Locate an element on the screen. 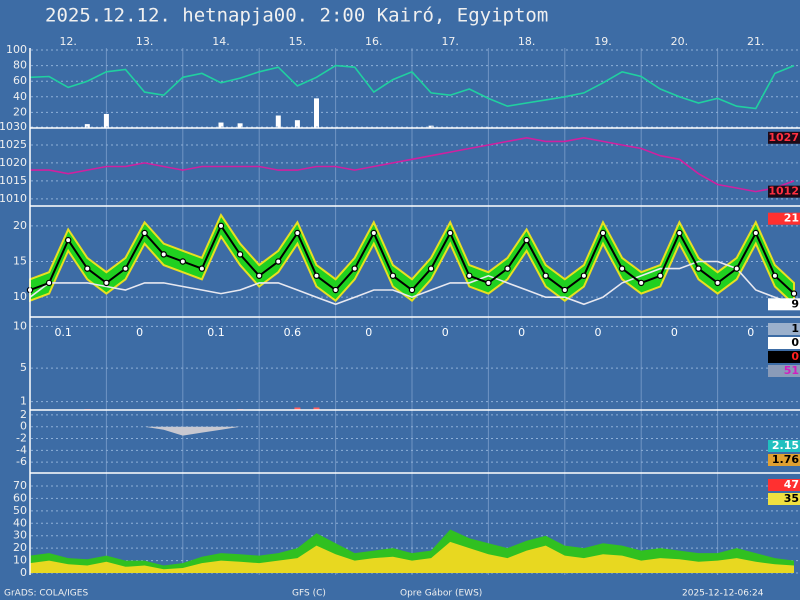  badge-value: 1.76 is located at coordinates (785, 459).